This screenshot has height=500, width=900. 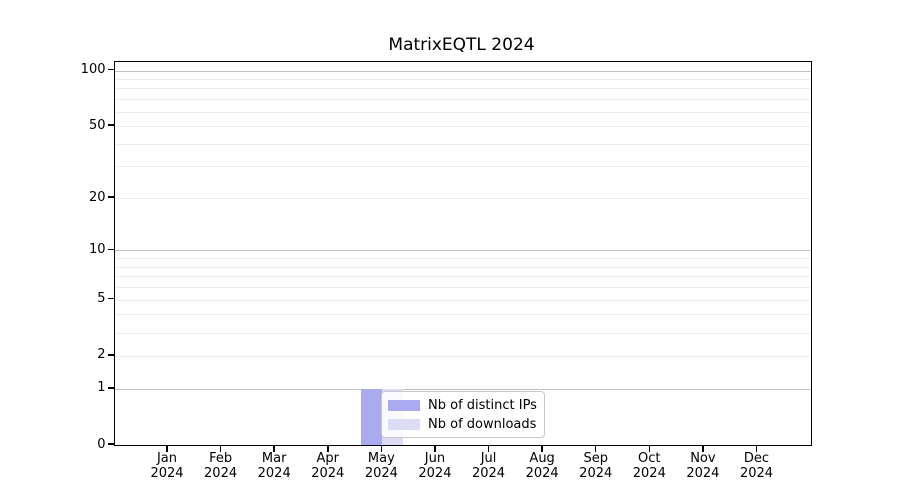 I want to click on y-tick-label: 100, so click(x=93, y=70).